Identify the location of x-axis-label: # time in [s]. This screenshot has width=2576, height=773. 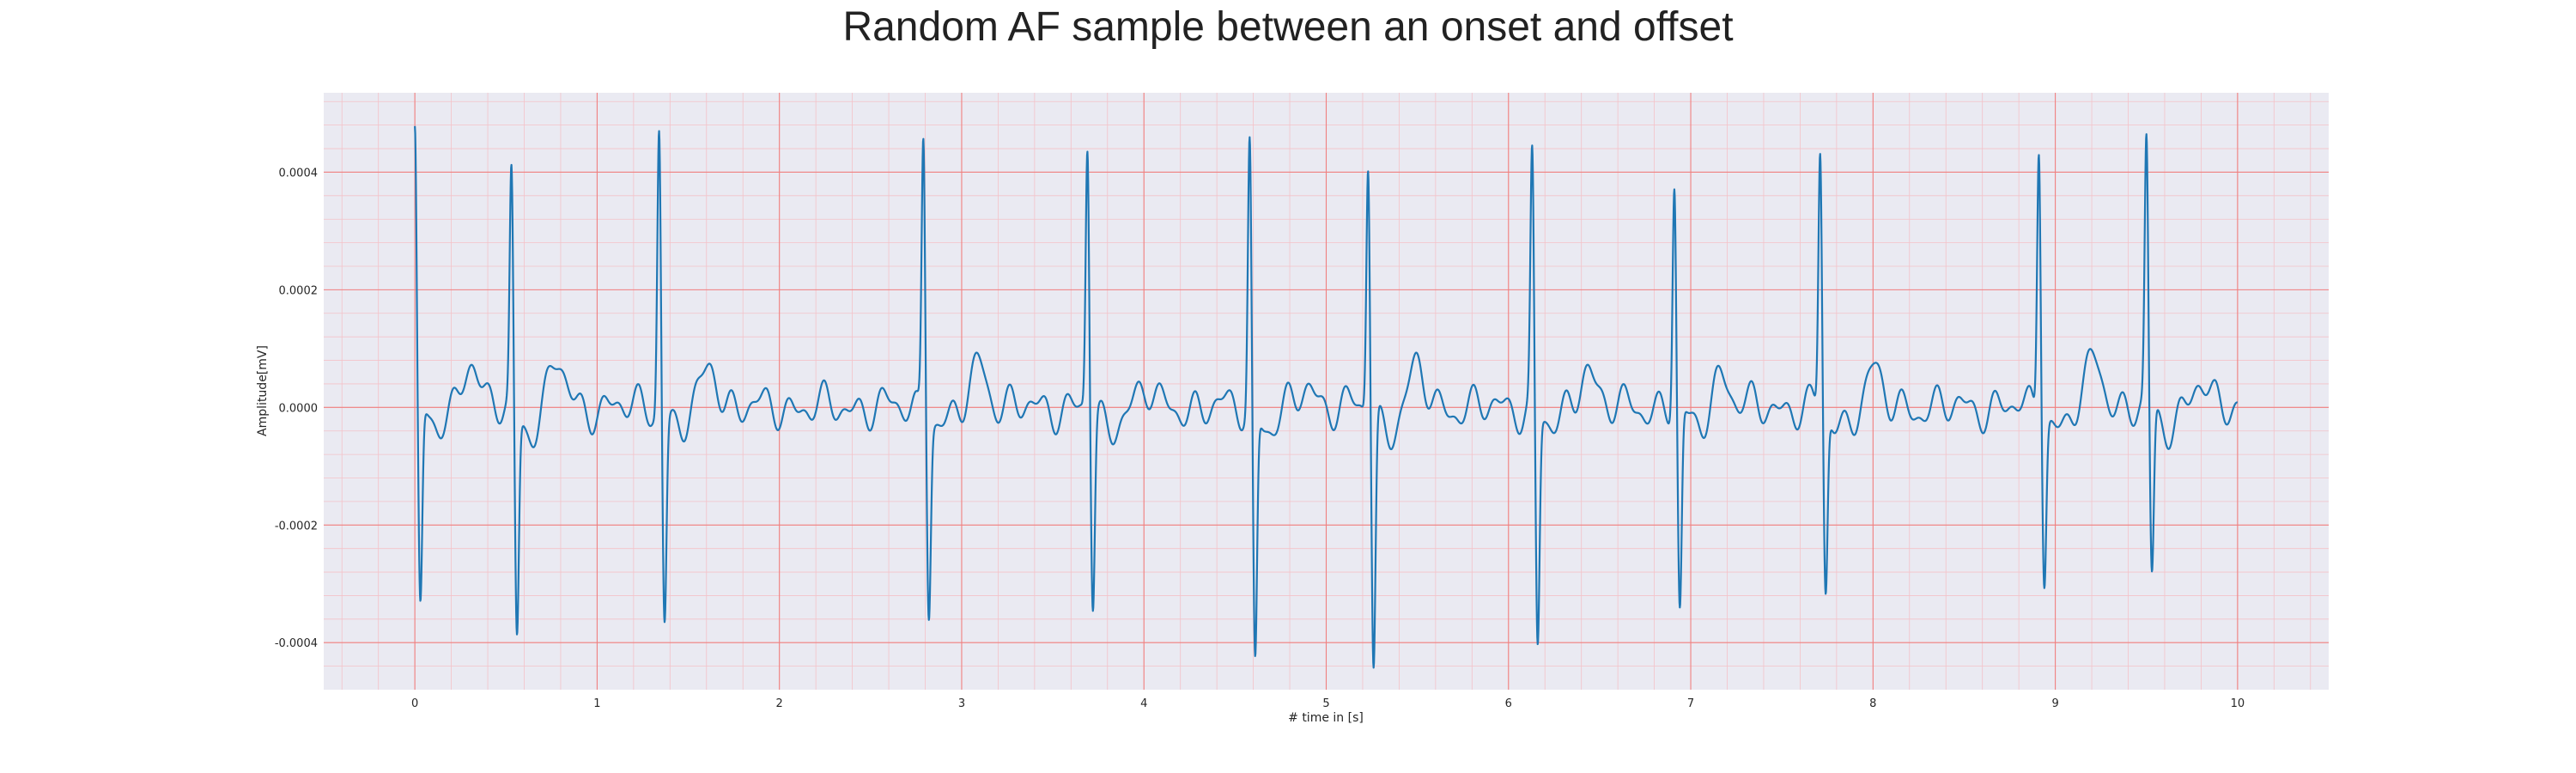
(1326, 718).